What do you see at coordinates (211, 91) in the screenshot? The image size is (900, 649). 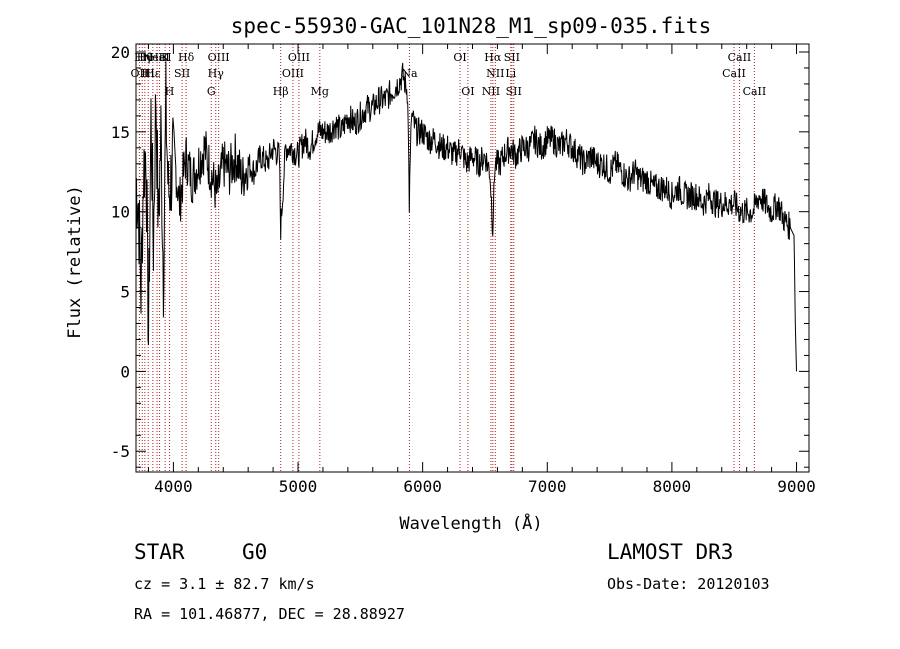 I see `line-label-11: G` at bounding box center [211, 91].